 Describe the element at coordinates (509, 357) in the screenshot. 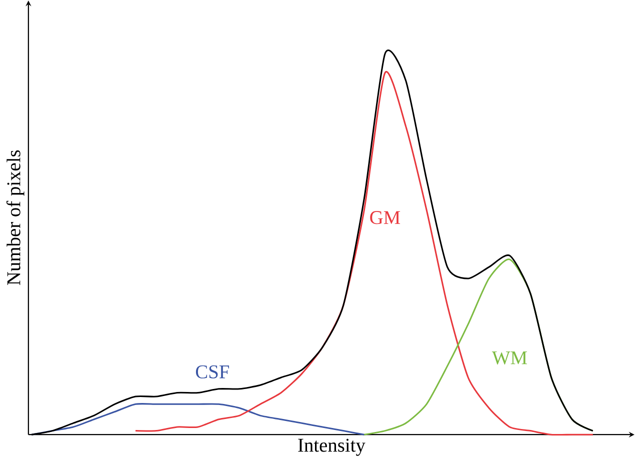

I see `series-label: WM` at that location.